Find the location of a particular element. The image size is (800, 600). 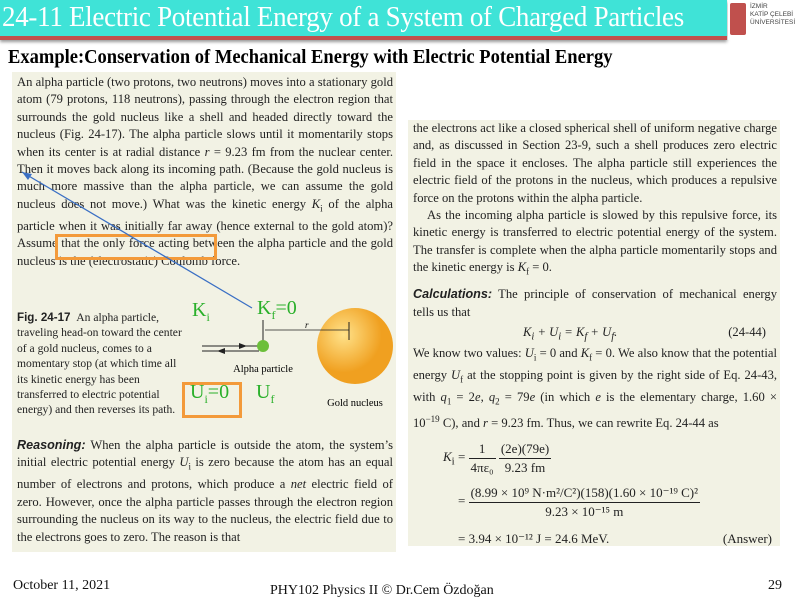

far-away-highlight-box is located at coordinates (136, 247).